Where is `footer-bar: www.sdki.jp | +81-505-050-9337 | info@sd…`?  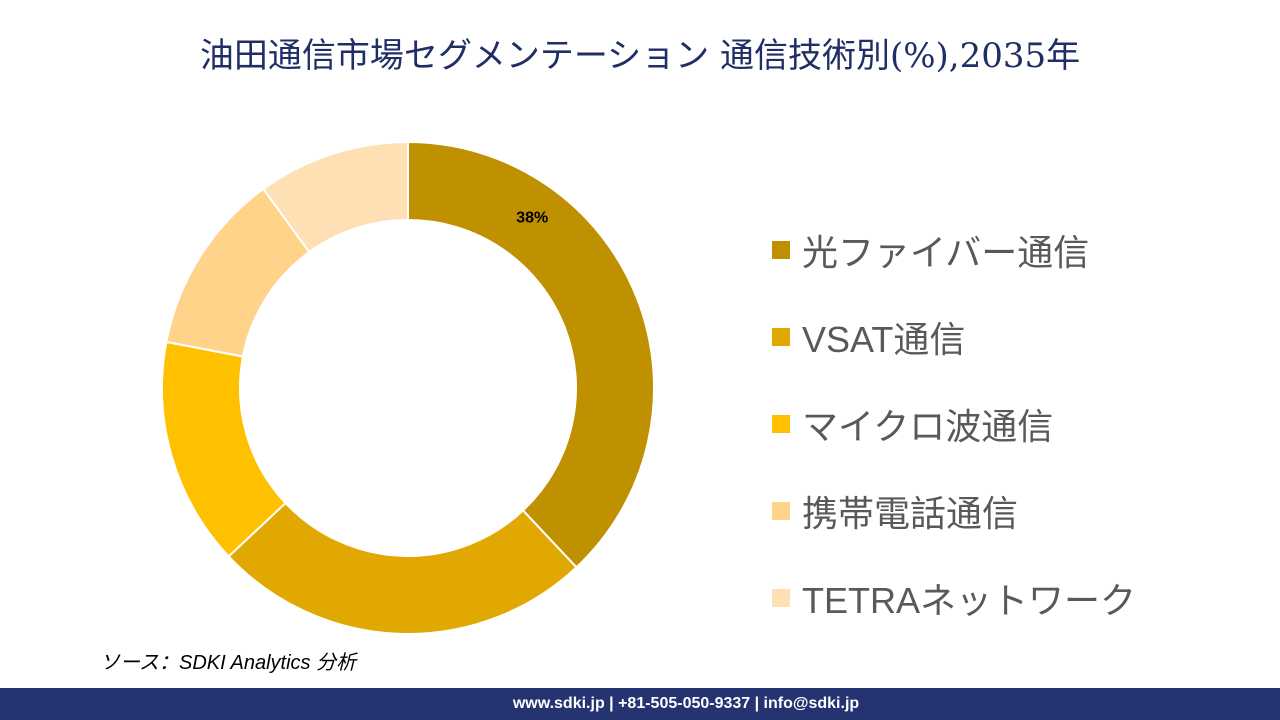 footer-bar: www.sdki.jp | +81-505-050-9337 | info@sd… is located at coordinates (640, 704).